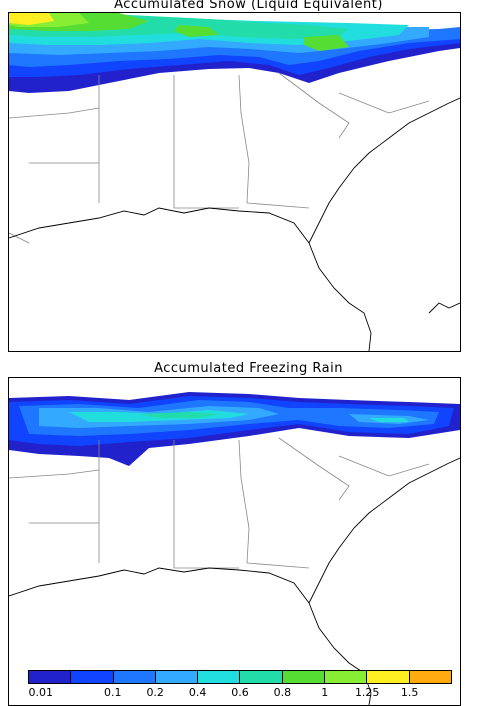  I want to click on color-legend: 0.01 0.1 0.2 0.4 0.6 0.8 1 1.25 1.5, so click(240, 685).